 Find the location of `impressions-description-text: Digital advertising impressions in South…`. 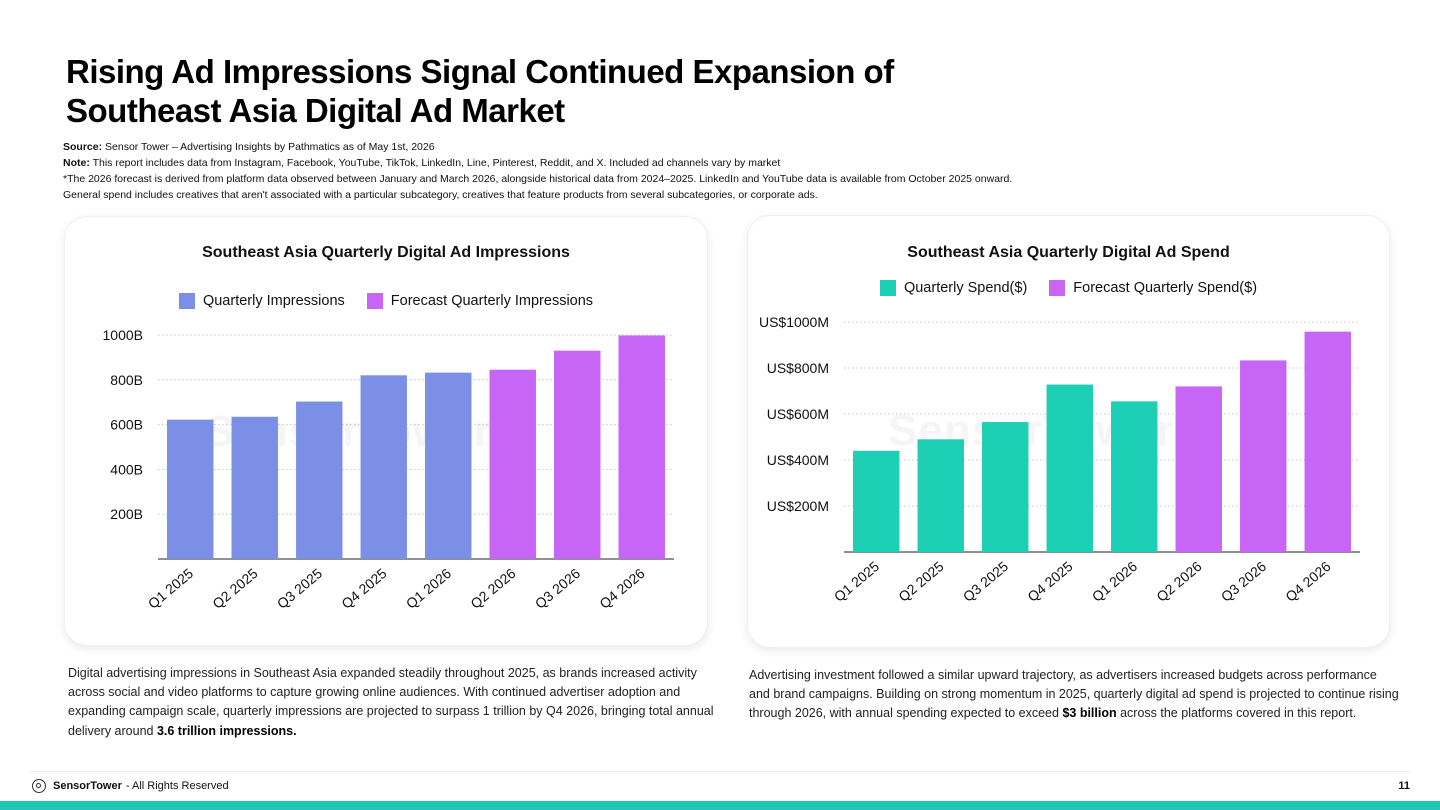

impressions-description-text: Digital advertising impressions in South… is located at coordinates (391, 702).